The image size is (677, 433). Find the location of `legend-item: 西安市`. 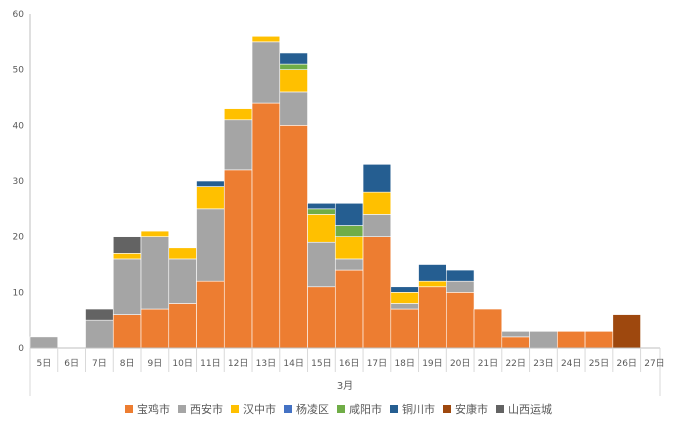

legend-item: 西安市 is located at coordinates (200, 409).